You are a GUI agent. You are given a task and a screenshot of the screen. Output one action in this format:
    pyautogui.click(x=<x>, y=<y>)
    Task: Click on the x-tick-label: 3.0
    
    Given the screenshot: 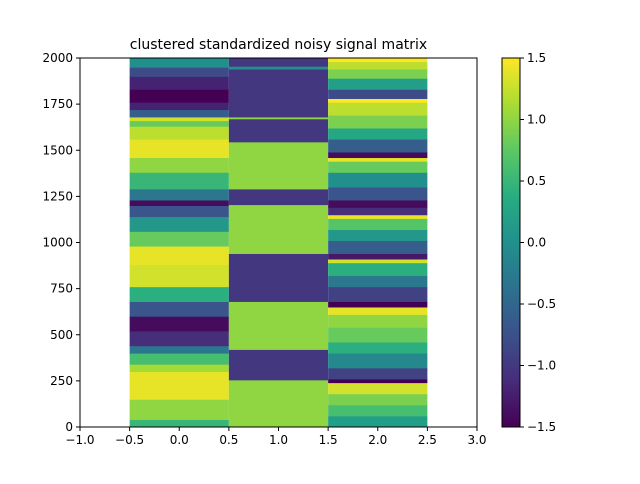 What is the action you would take?
    pyautogui.click(x=476, y=440)
    